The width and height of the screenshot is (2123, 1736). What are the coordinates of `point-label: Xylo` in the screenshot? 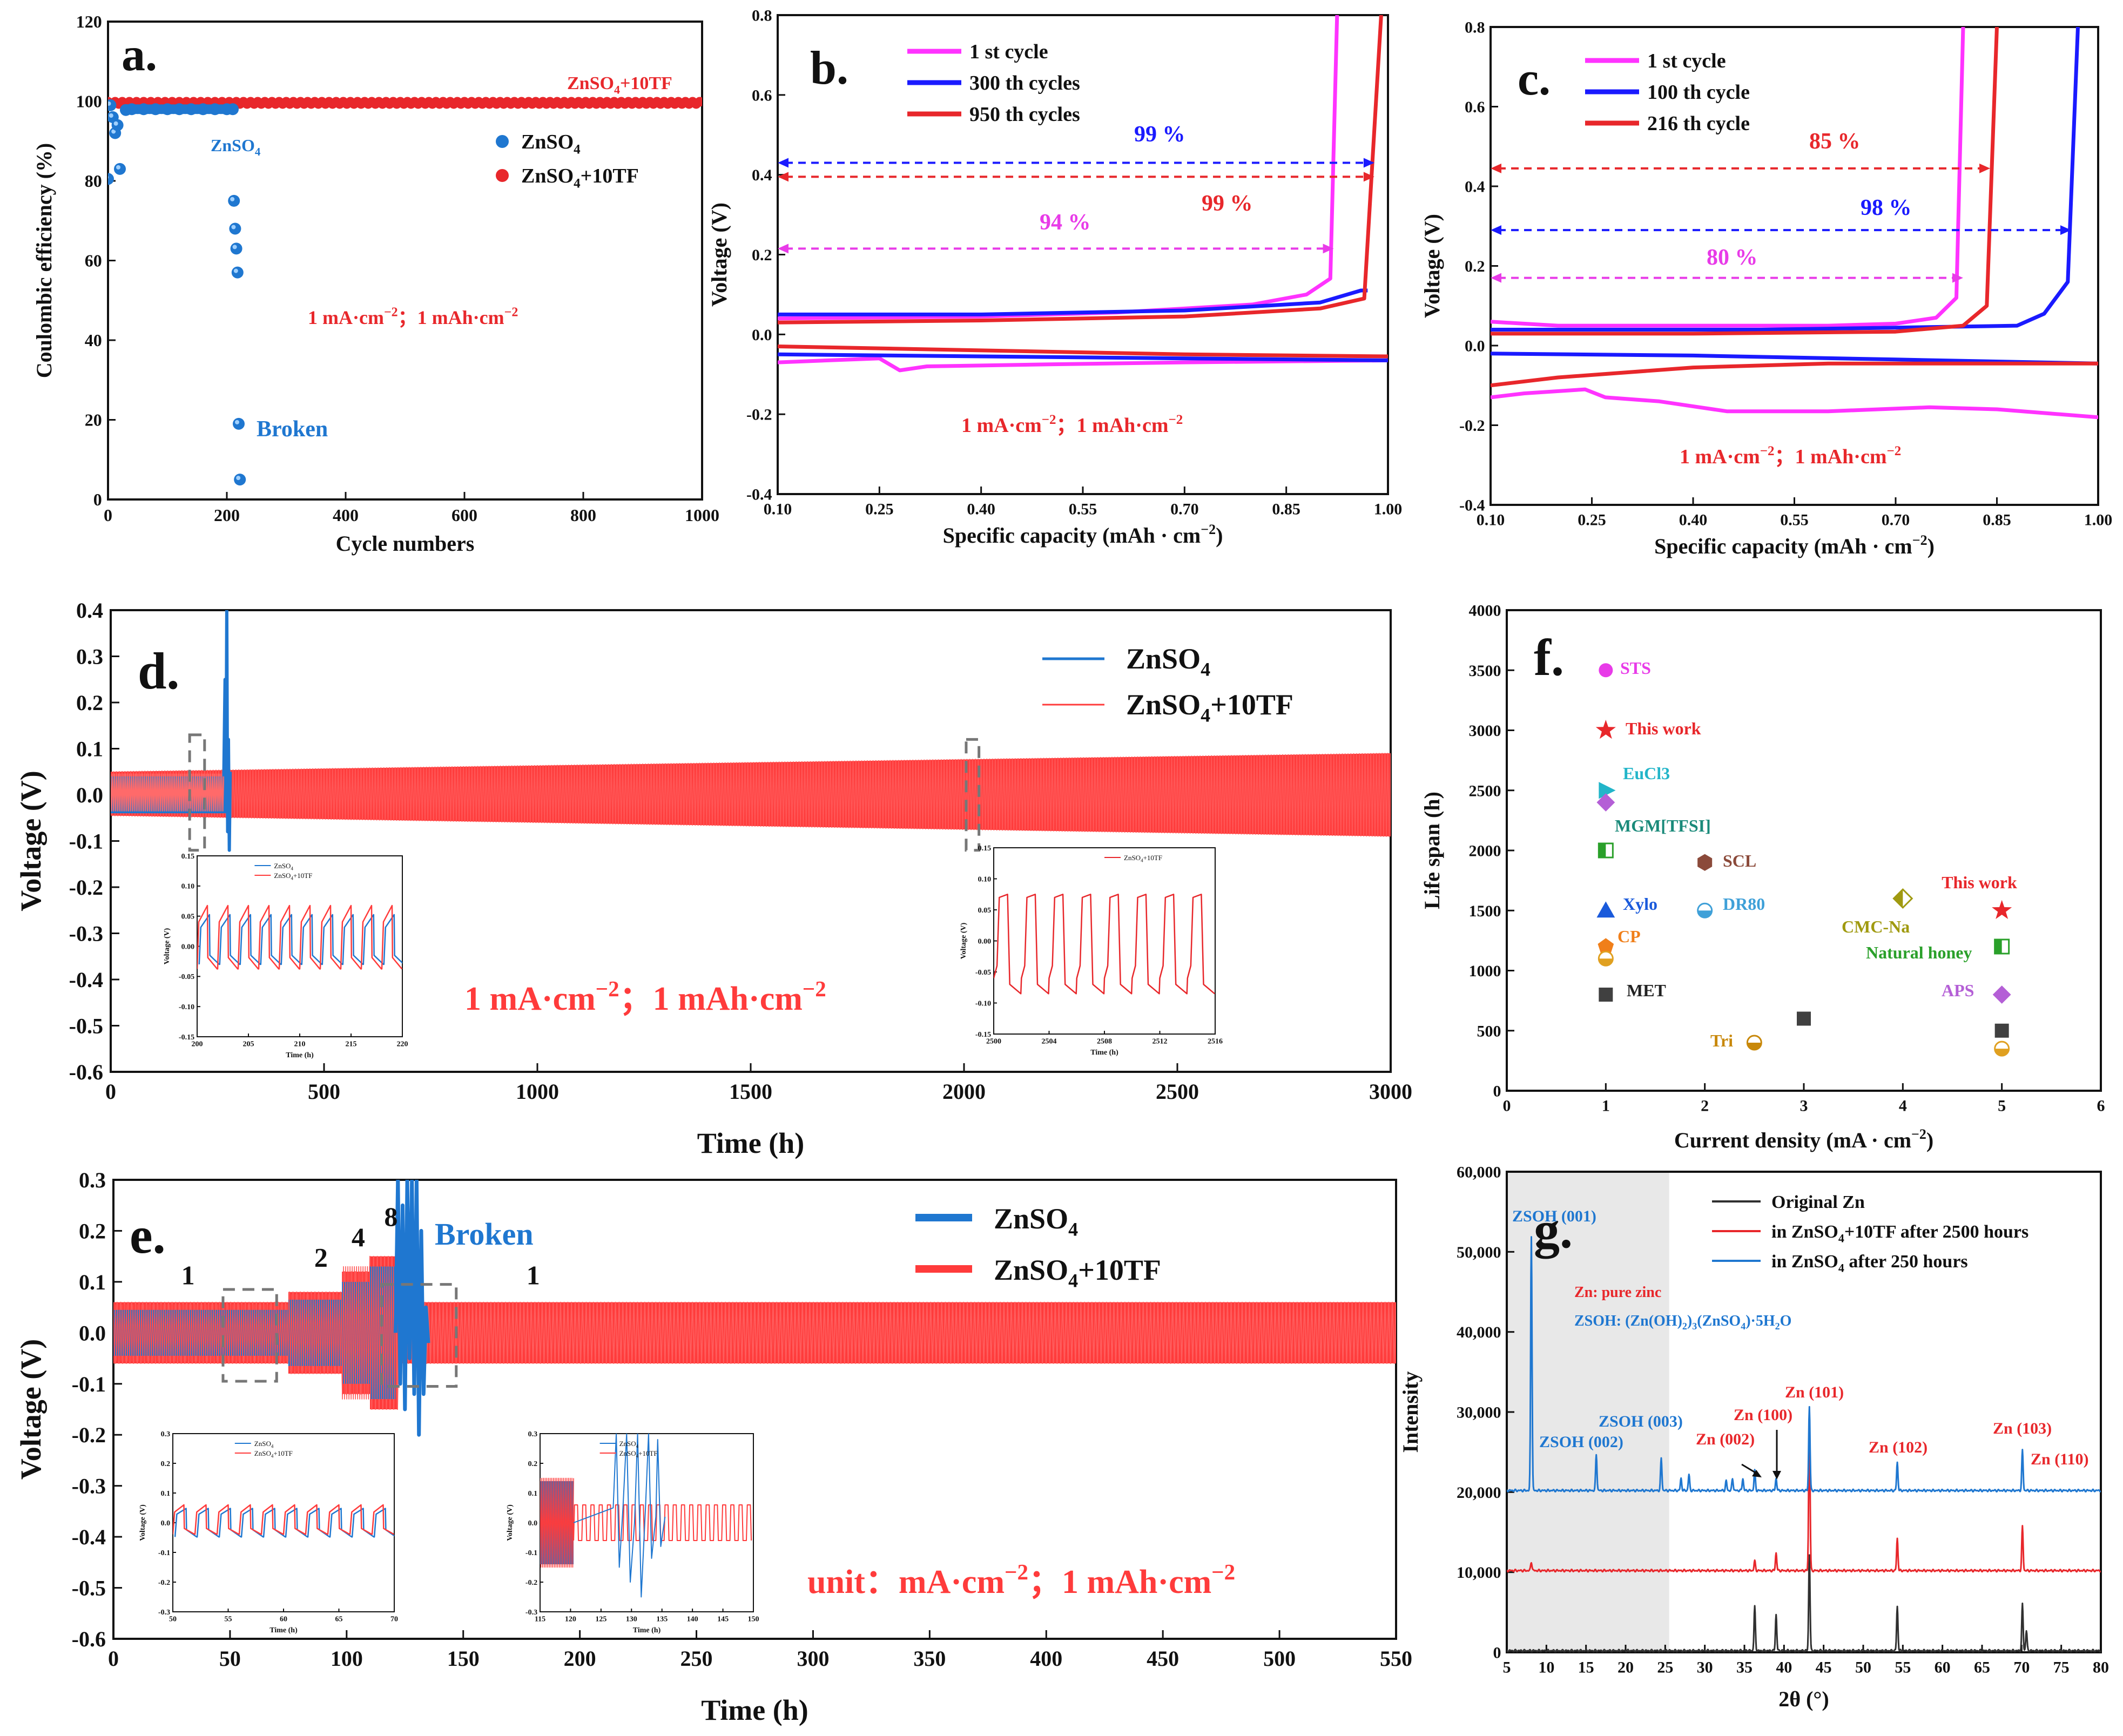 It's located at (1640, 904).